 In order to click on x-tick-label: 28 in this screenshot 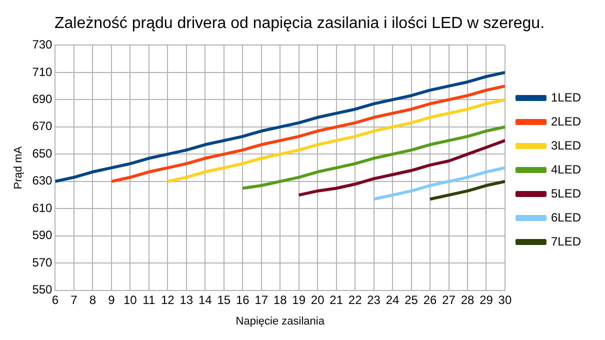, I will do `click(467, 299)`.